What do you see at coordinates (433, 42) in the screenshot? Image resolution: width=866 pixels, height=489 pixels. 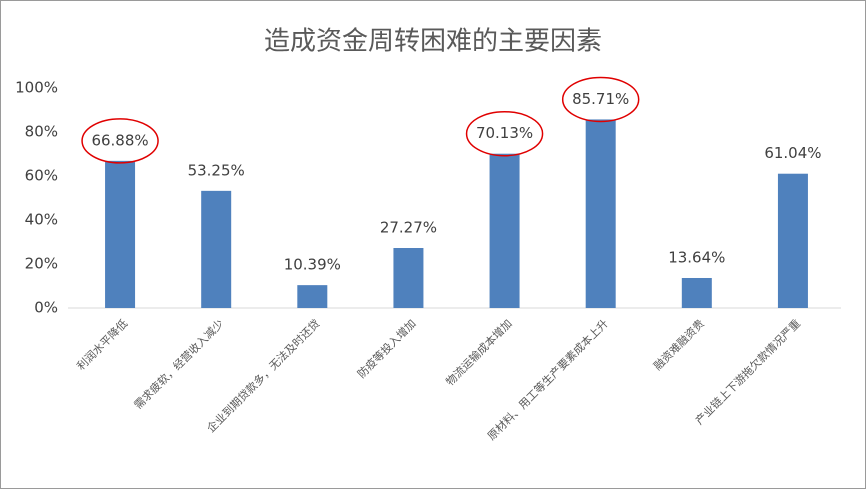 I see `chart-title: 造成资金周转困难的主要因素` at bounding box center [433, 42].